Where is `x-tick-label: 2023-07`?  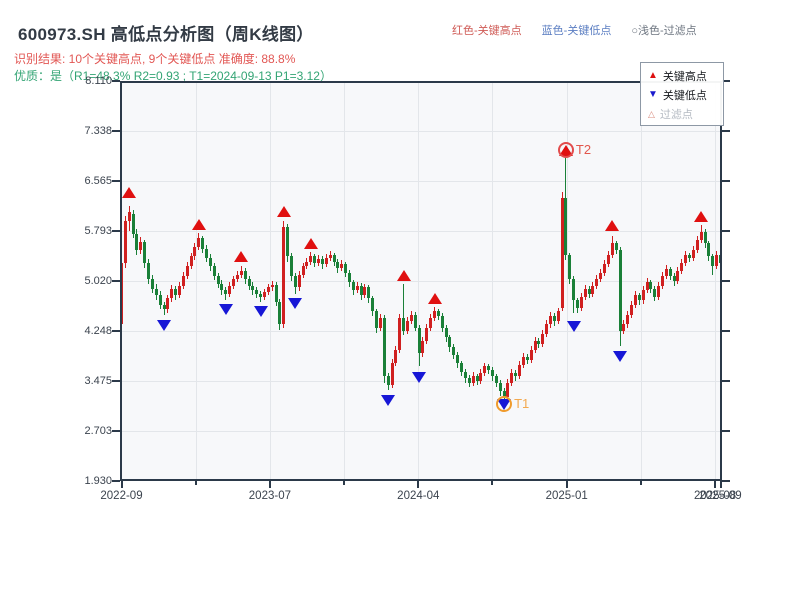
x-tick-label: 2023-07 is located at coordinates (269, 496).